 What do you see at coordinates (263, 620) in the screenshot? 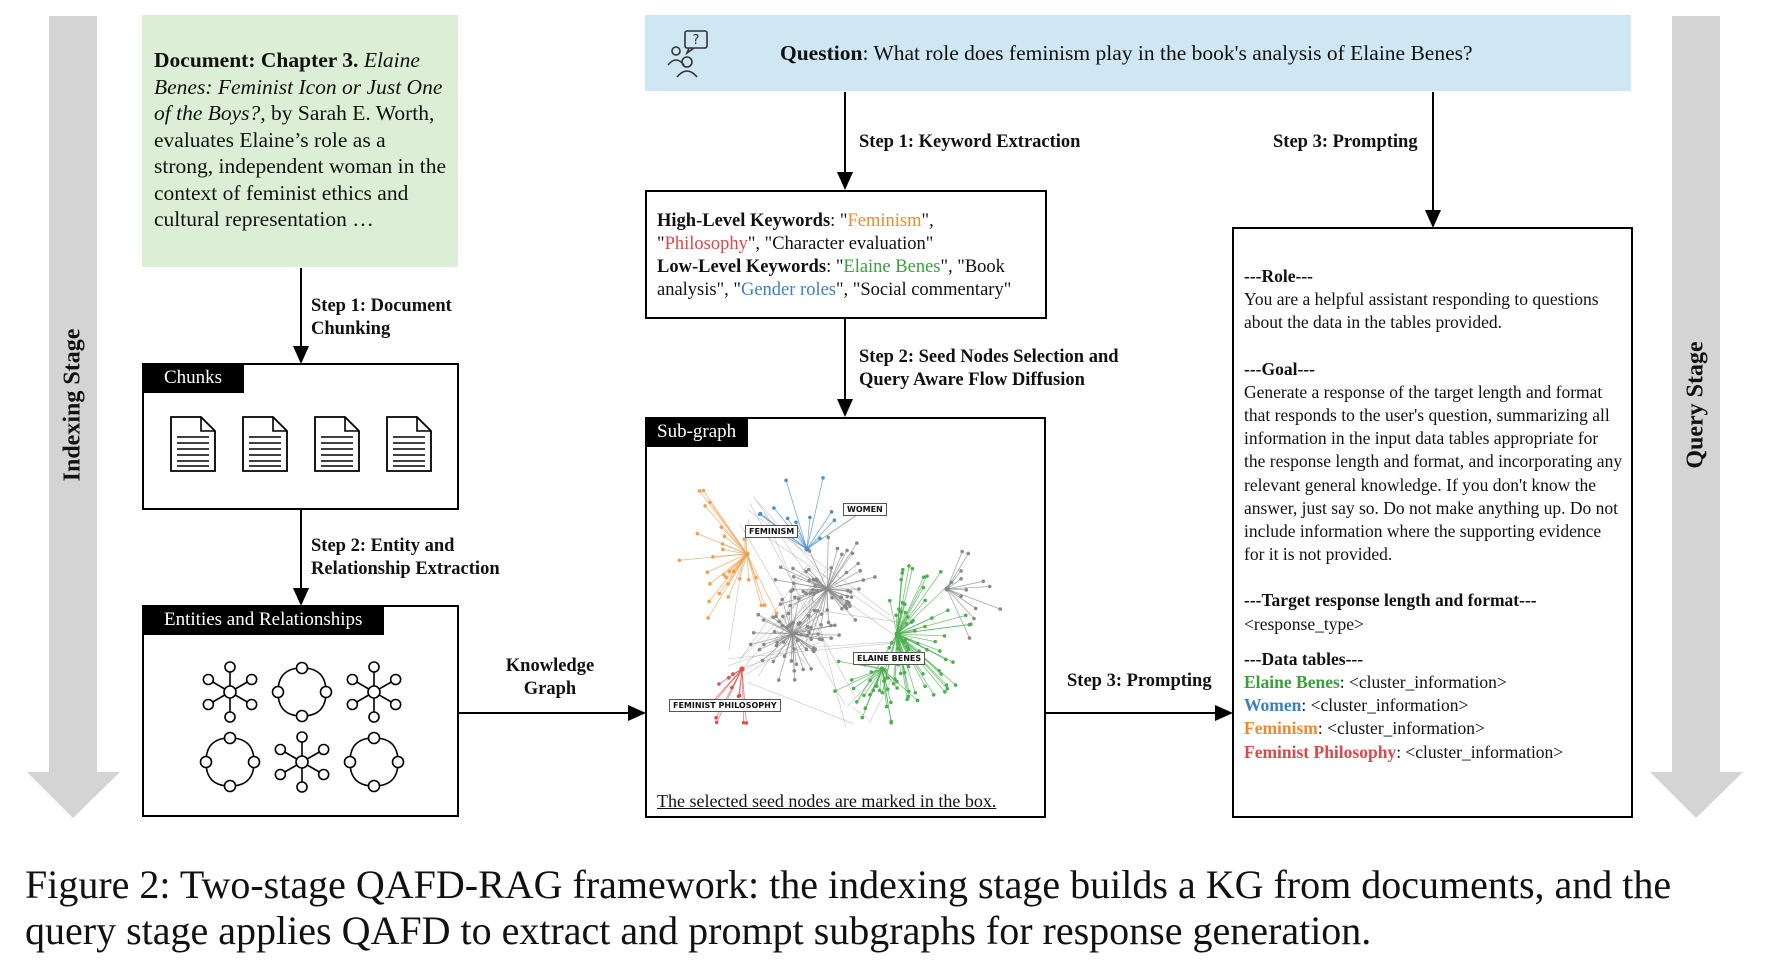
I see `entities-tag: Entities and Relationships` at bounding box center [263, 620].